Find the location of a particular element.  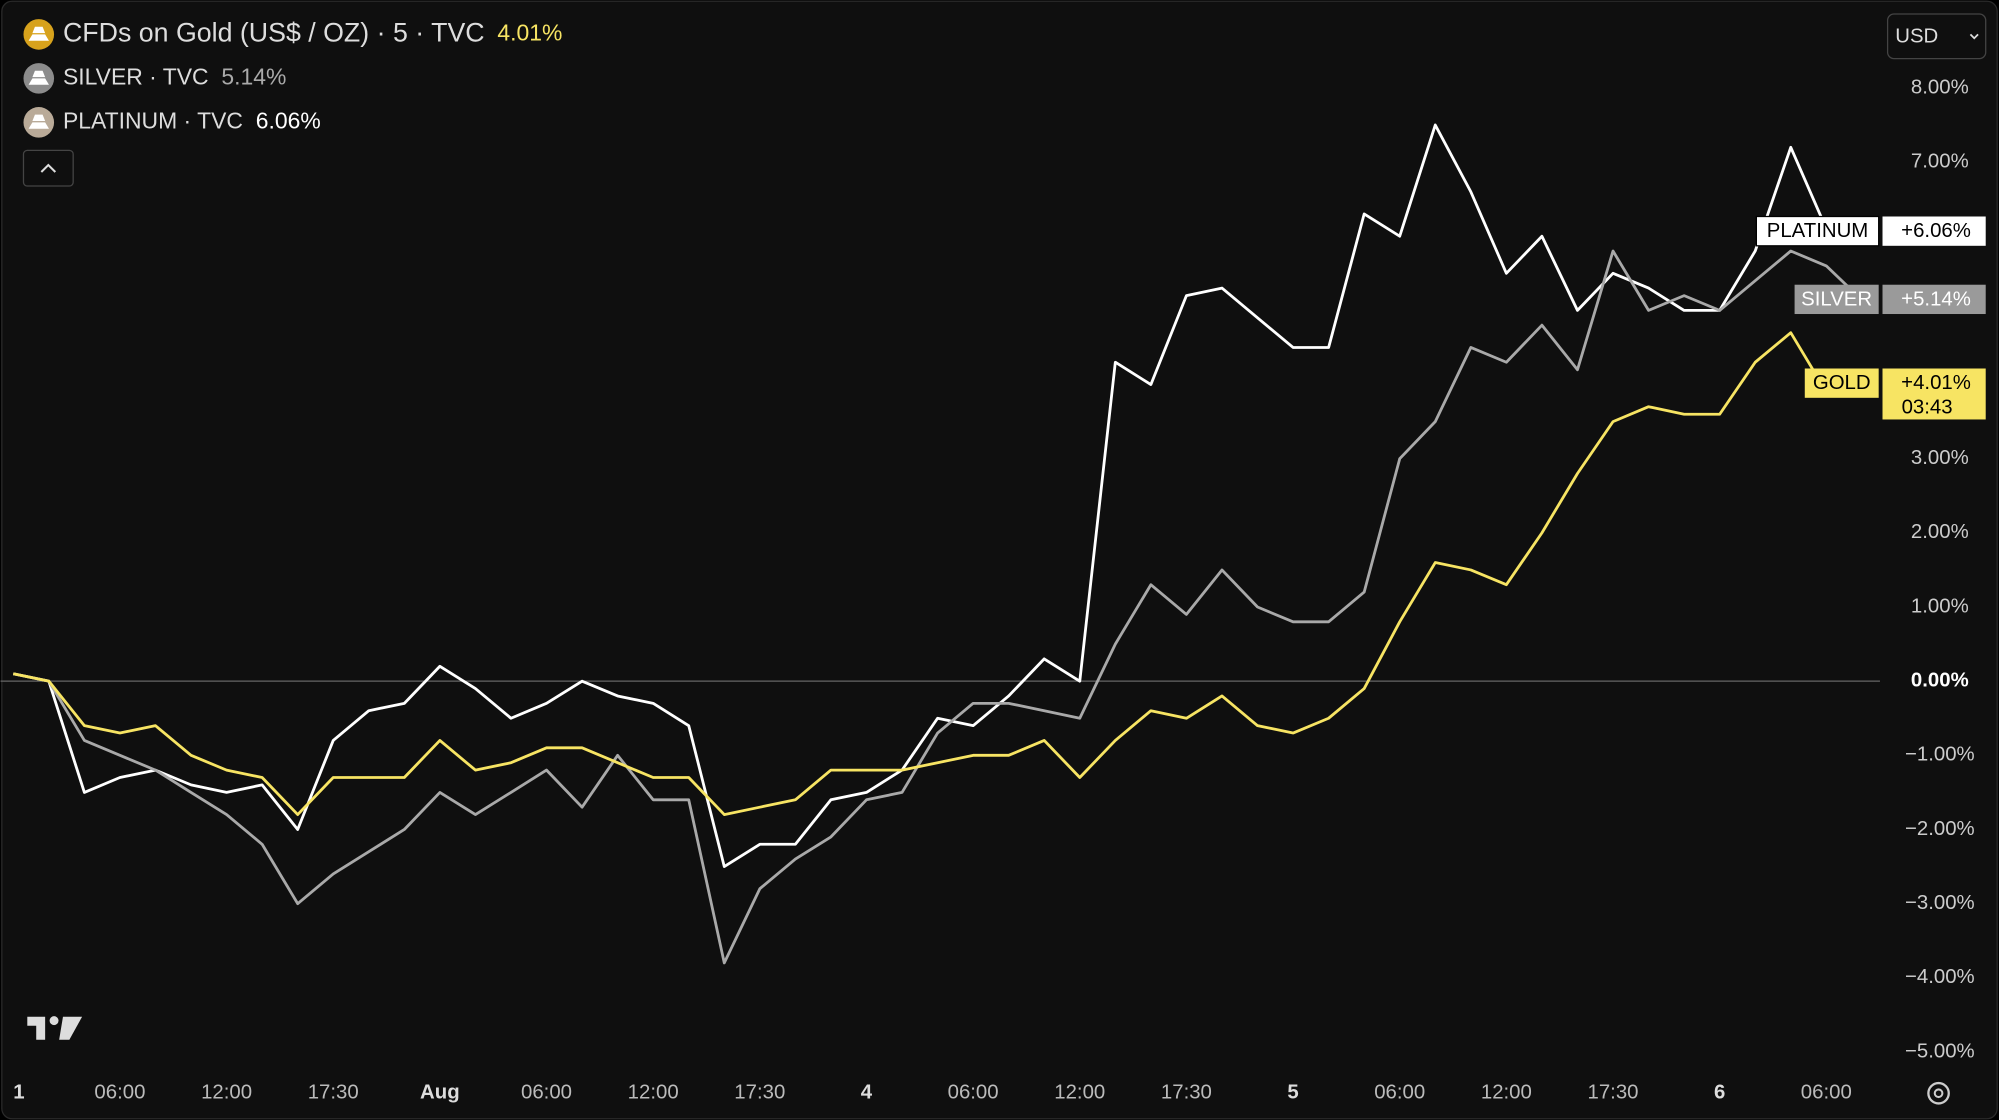

legend-name: PLATINUM · TVC is located at coordinates (153, 120).